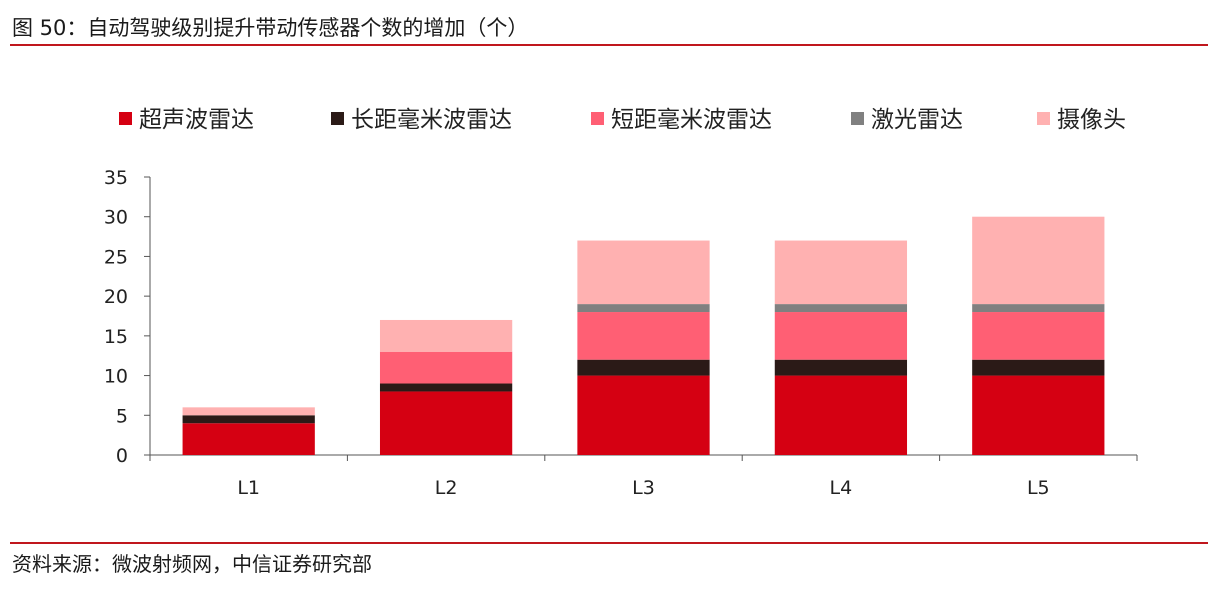  Describe the element at coordinates (609, 543) in the screenshot. I see `source-divider` at that location.